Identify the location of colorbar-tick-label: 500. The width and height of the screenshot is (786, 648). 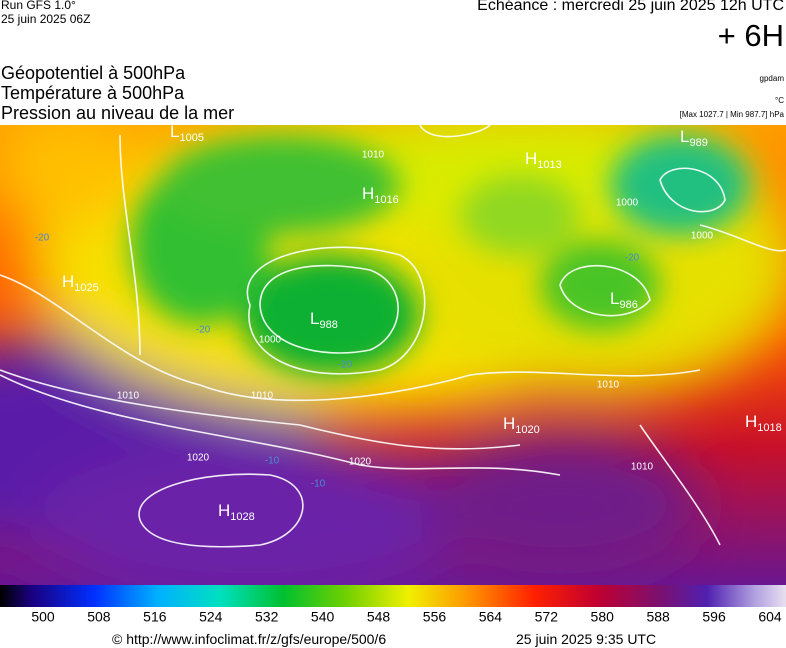
(43, 617).